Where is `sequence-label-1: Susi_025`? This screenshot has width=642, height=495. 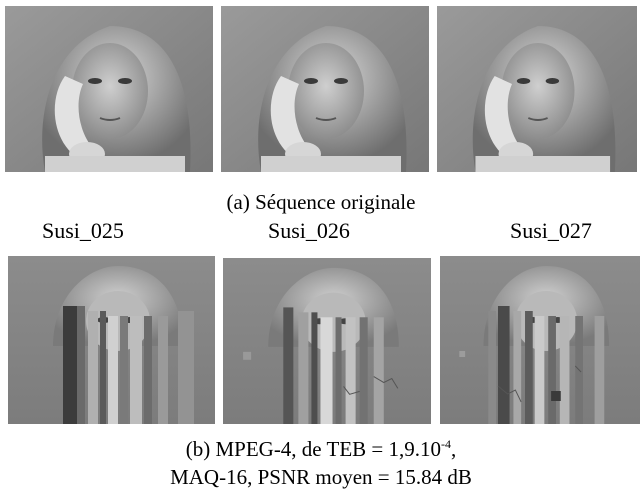
sequence-label-1: Susi_025 is located at coordinates (83, 230).